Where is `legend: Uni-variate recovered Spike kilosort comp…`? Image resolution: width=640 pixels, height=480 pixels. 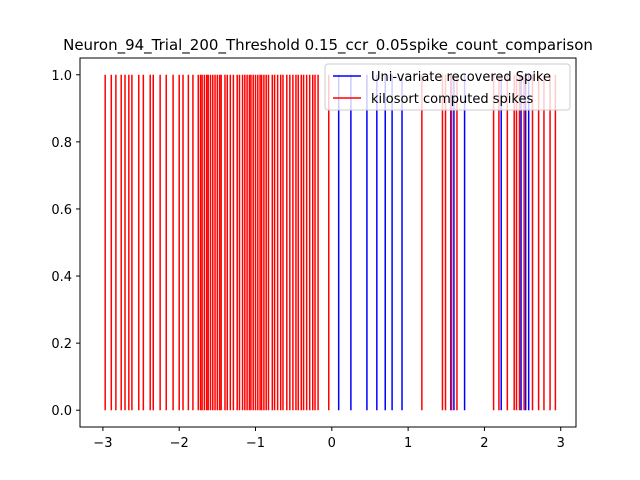 legend: Uni-variate recovered Spike kilosort comp… is located at coordinates (447, 87).